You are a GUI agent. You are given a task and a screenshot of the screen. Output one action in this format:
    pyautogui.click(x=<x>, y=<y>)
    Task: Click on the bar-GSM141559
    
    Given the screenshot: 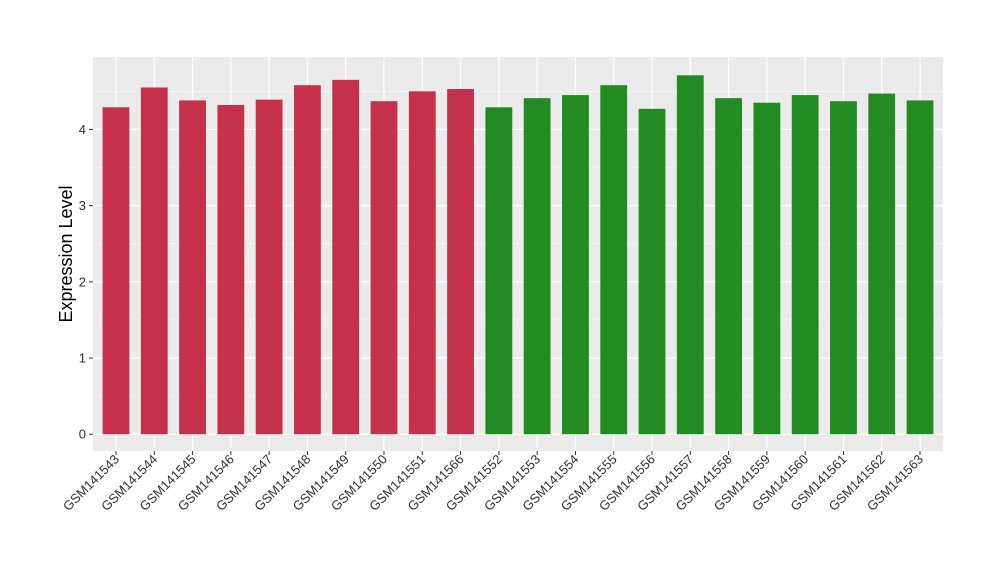 What is the action you would take?
    pyautogui.click(x=767, y=268)
    